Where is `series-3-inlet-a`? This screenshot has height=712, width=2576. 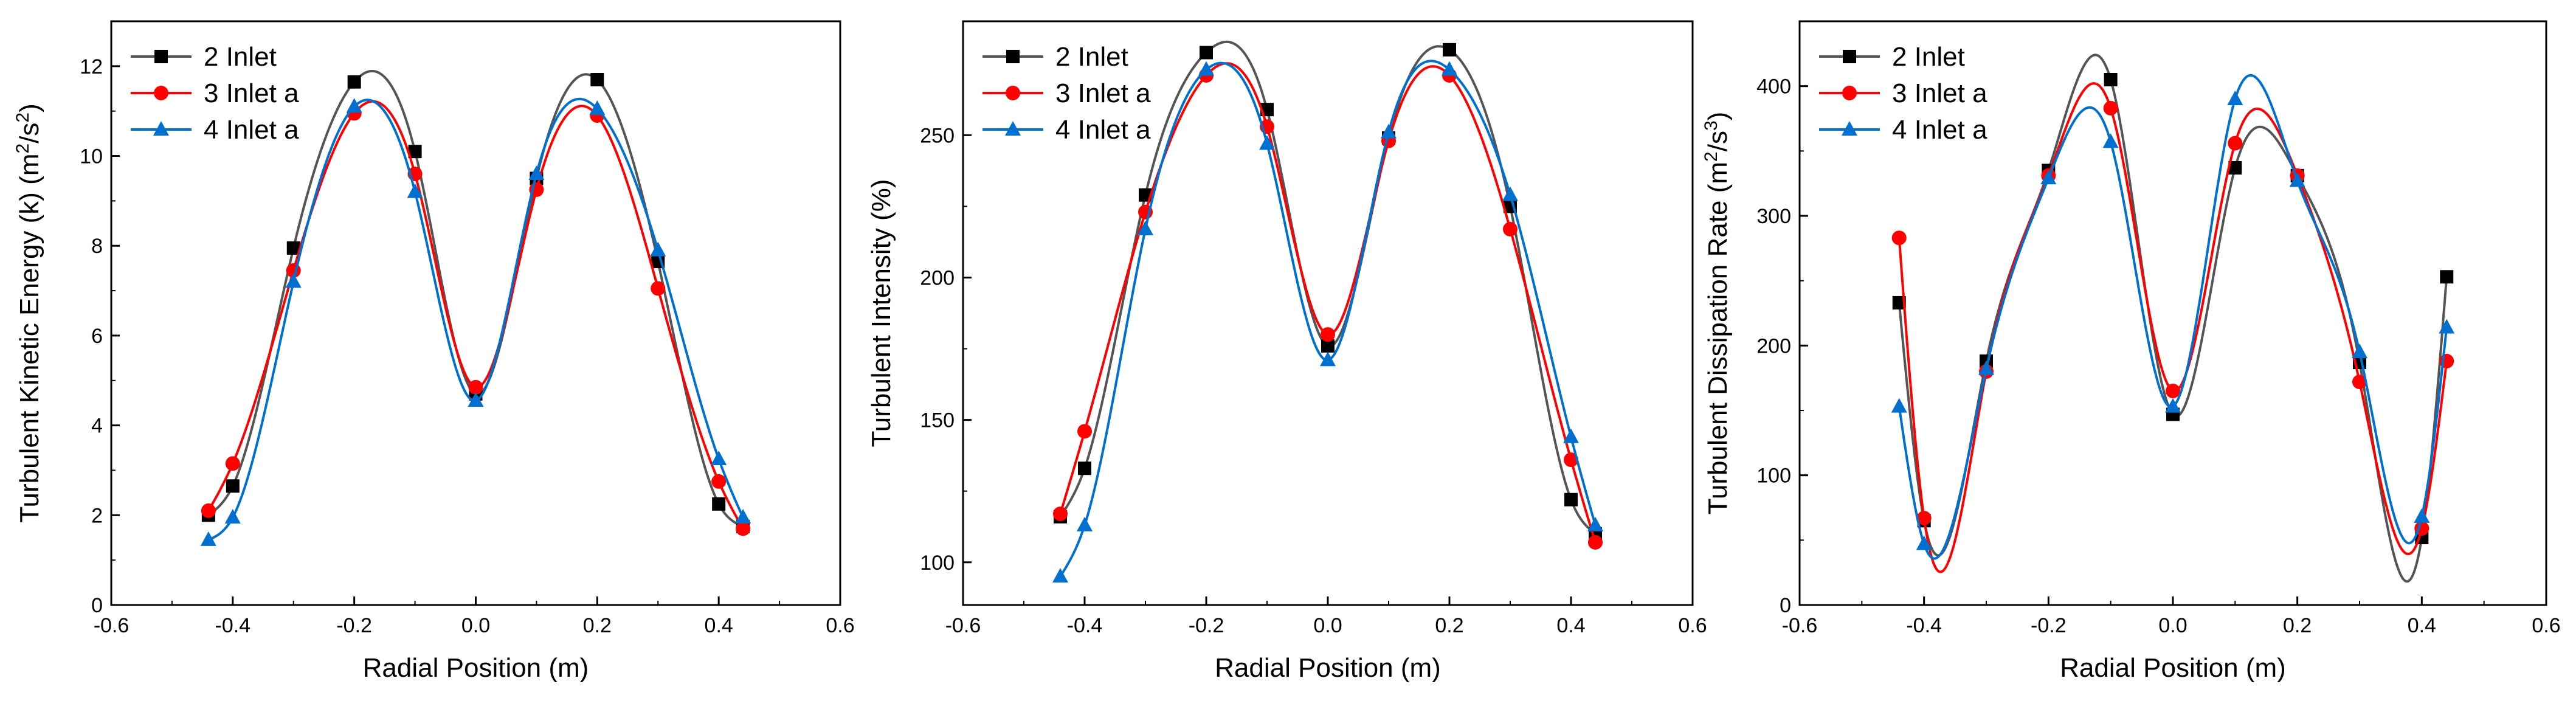 series-3-inlet-a is located at coordinates (476, 318).